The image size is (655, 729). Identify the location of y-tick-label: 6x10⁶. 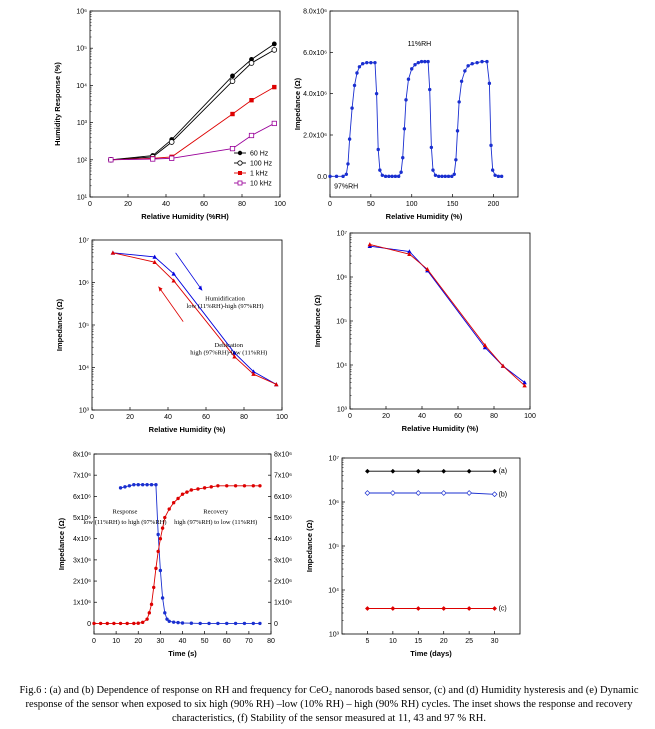
(82, 497).